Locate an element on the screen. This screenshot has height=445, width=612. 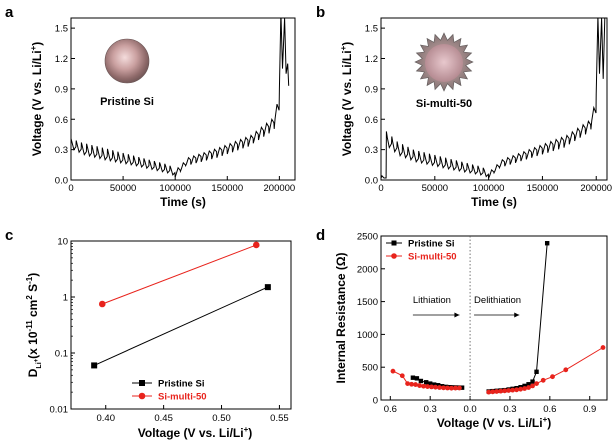
panel-c-plot-frame is located at coordinates (181, 325).